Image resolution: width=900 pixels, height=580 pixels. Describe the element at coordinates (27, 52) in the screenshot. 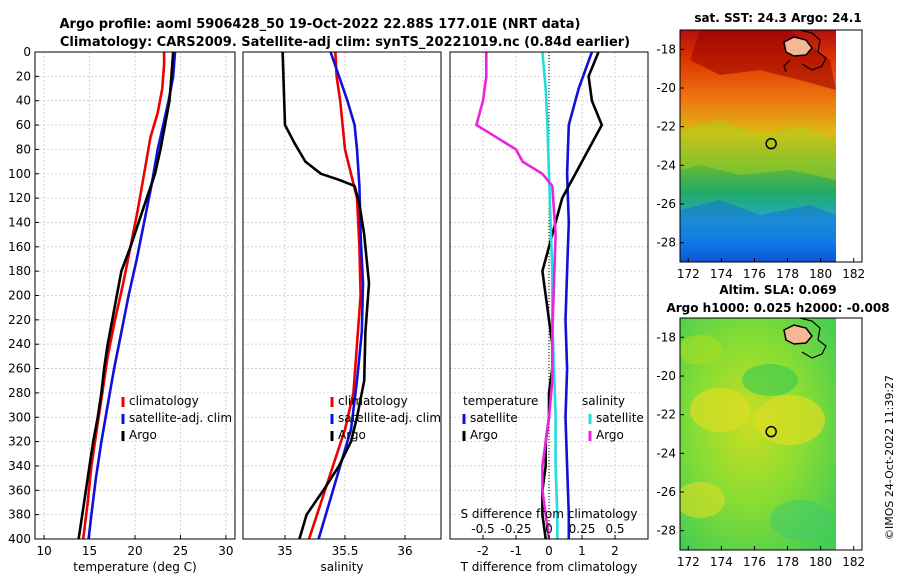

I see `y-tick-label: 0` at that location.